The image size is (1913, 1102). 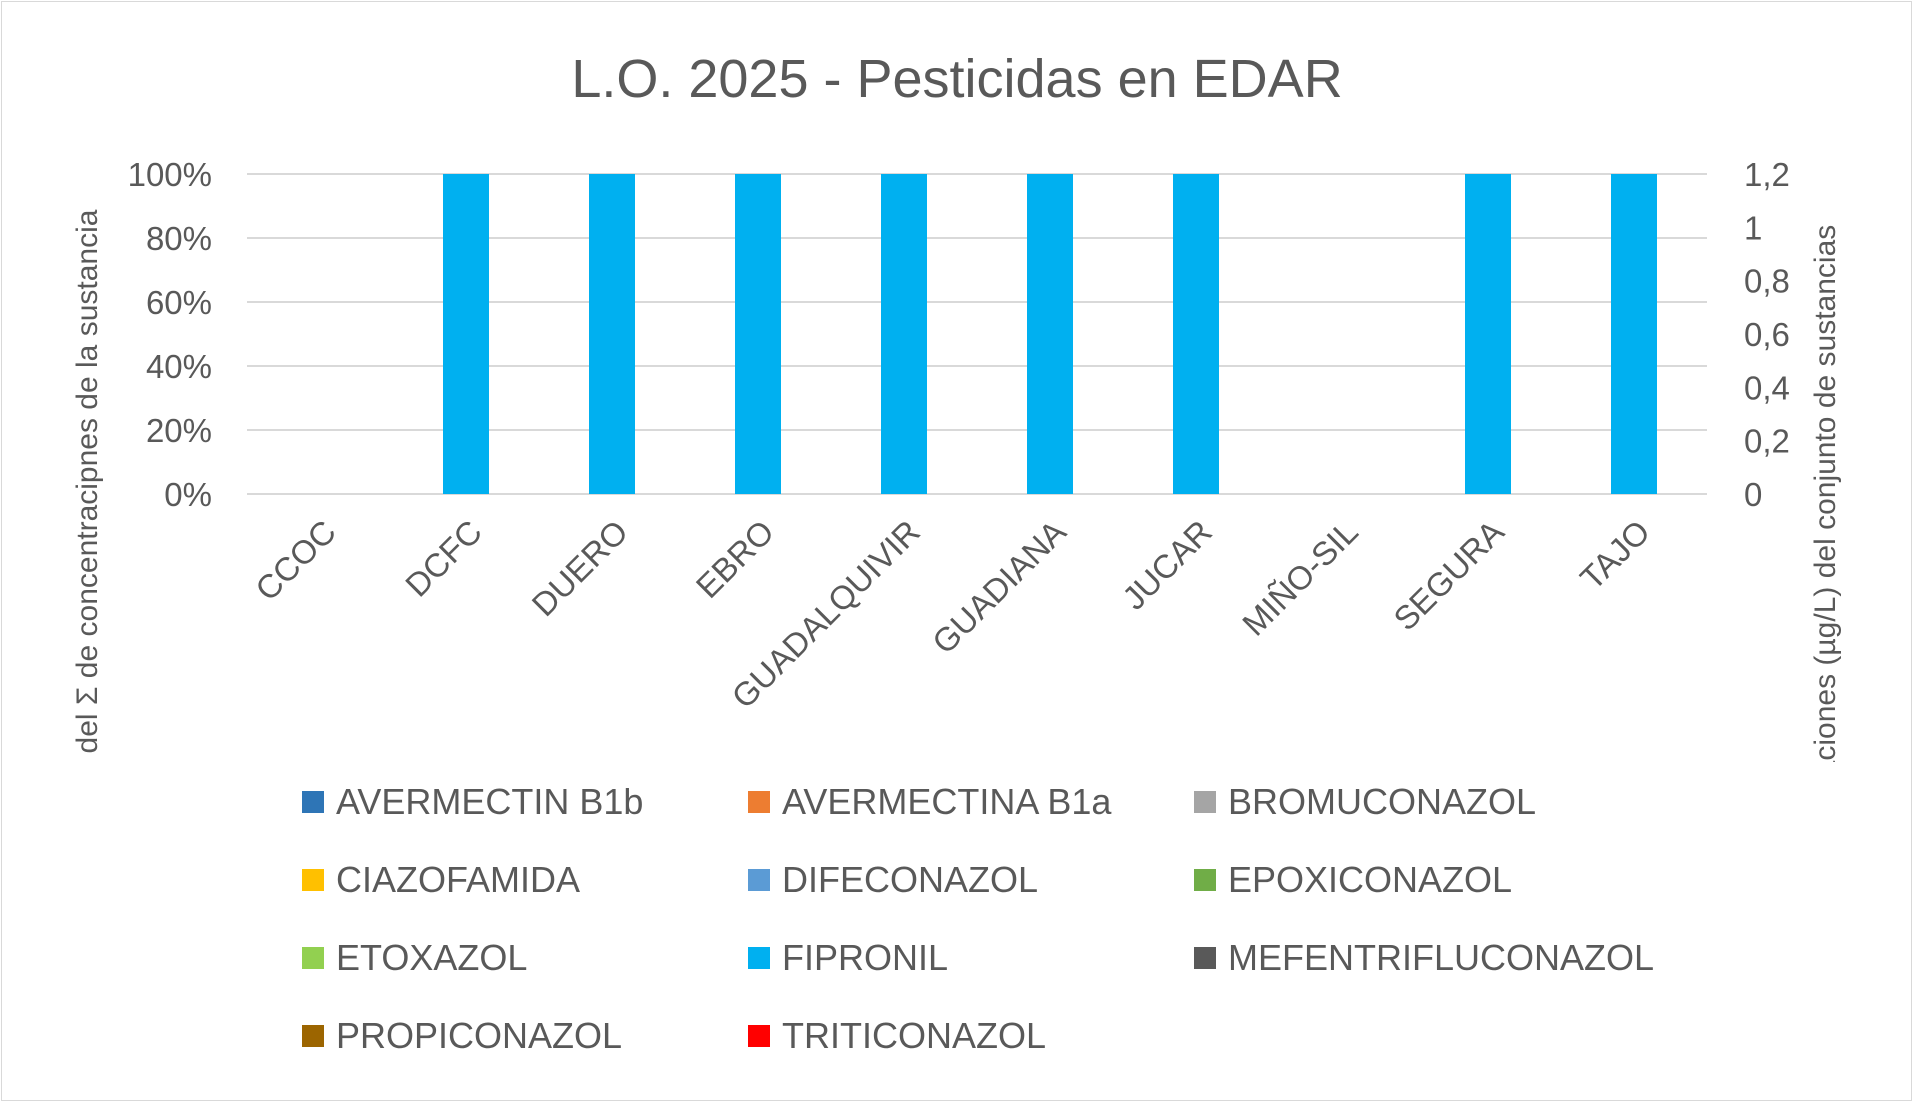 I want to click on y-tick-label: 100%, so click(x=170, y=174).